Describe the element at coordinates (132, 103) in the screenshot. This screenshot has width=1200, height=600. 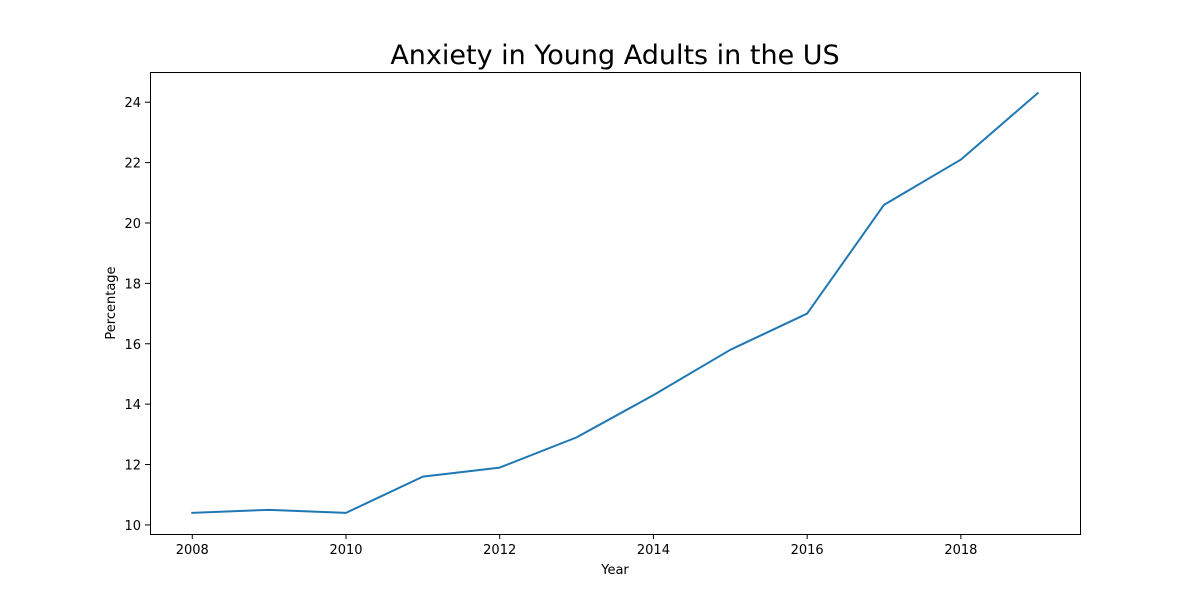
I see `y-tick-label: 24` at that location.